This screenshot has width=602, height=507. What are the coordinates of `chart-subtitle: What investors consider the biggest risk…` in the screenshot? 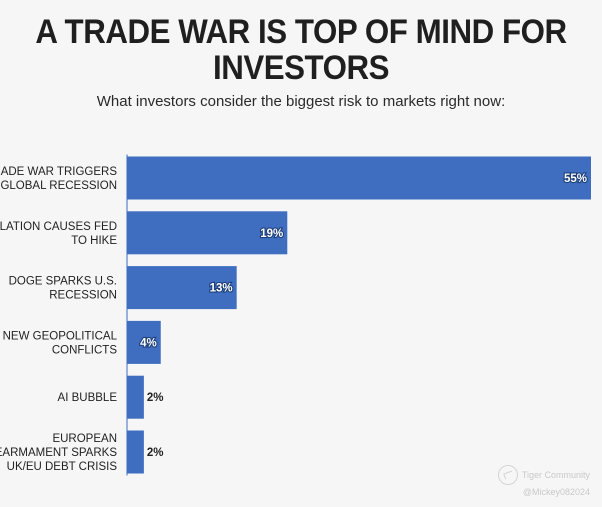 It's located at (301, 101).